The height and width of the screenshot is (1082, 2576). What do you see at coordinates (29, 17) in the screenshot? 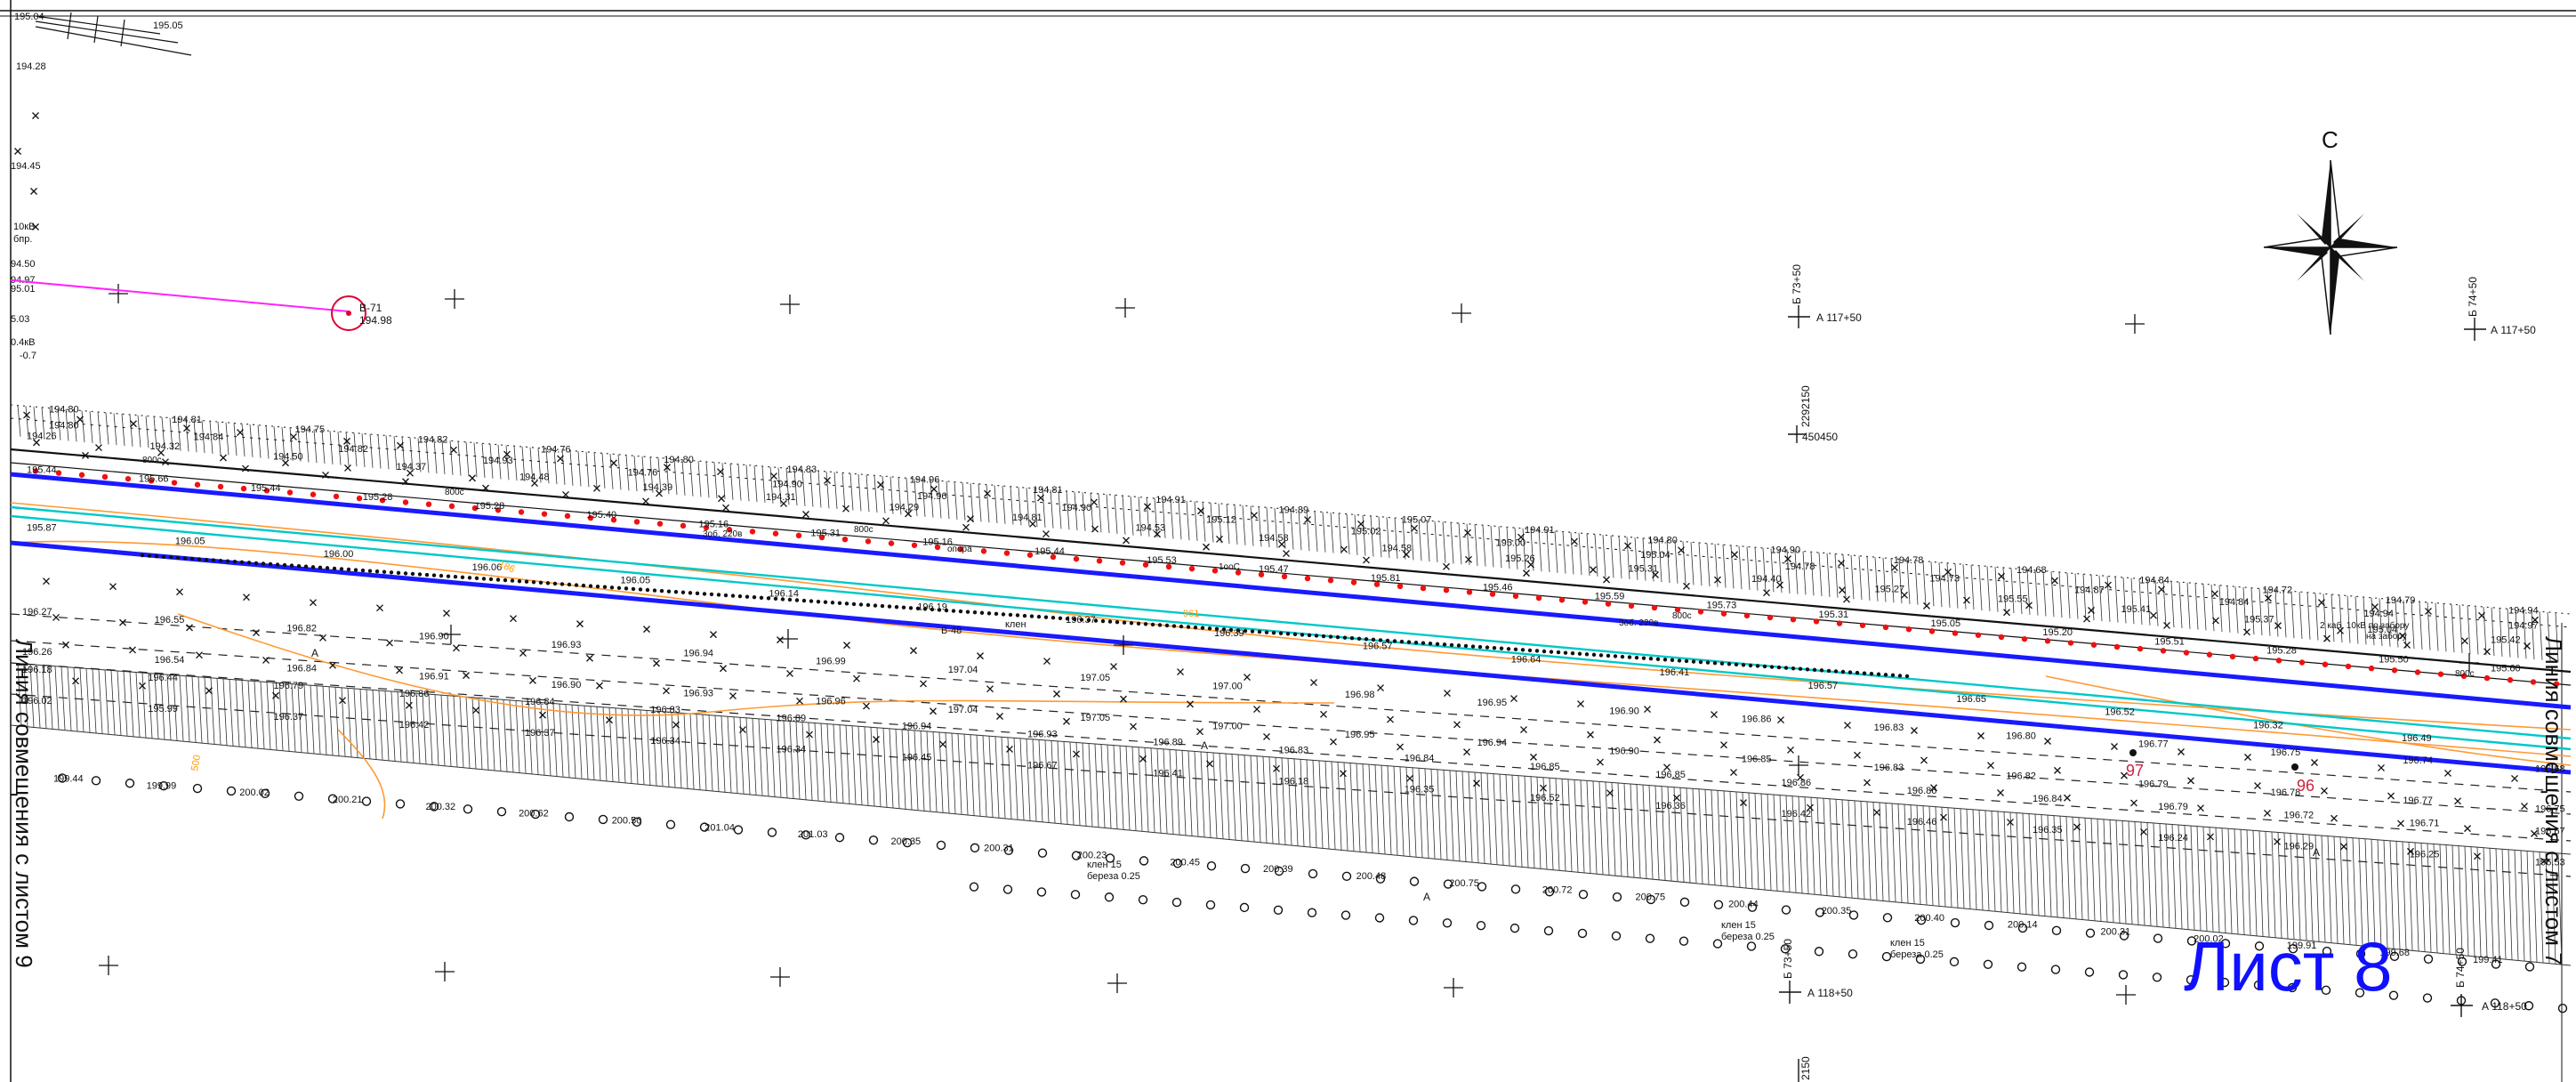
I see `margin-note: 195.04` at bounding box center [29, 17].